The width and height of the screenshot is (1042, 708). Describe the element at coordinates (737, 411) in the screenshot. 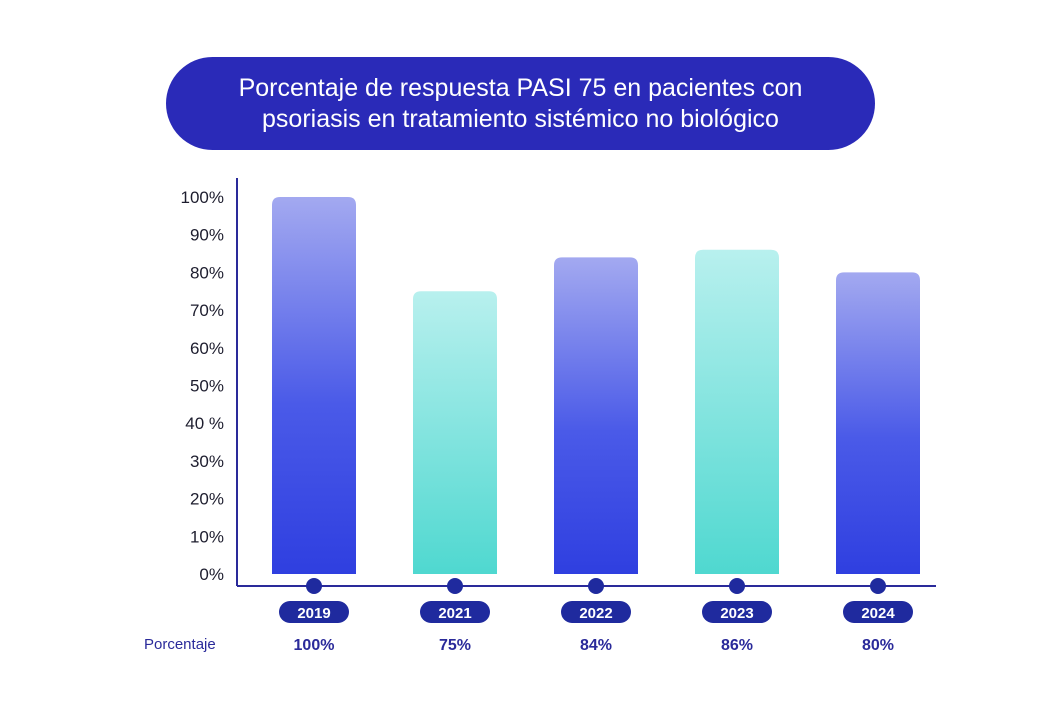

I see `bar-2023` at that location.